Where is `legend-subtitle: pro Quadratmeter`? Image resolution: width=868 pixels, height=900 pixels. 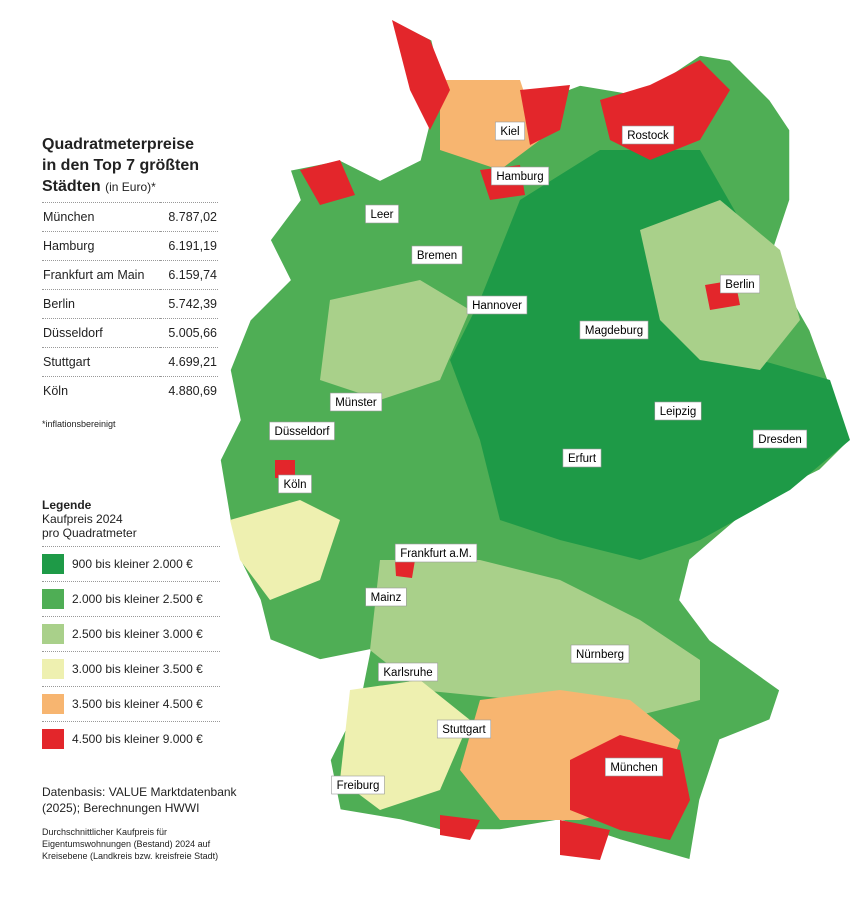 legend-subtitle: pro Quadratmeter is located at coordinates (89, 533).